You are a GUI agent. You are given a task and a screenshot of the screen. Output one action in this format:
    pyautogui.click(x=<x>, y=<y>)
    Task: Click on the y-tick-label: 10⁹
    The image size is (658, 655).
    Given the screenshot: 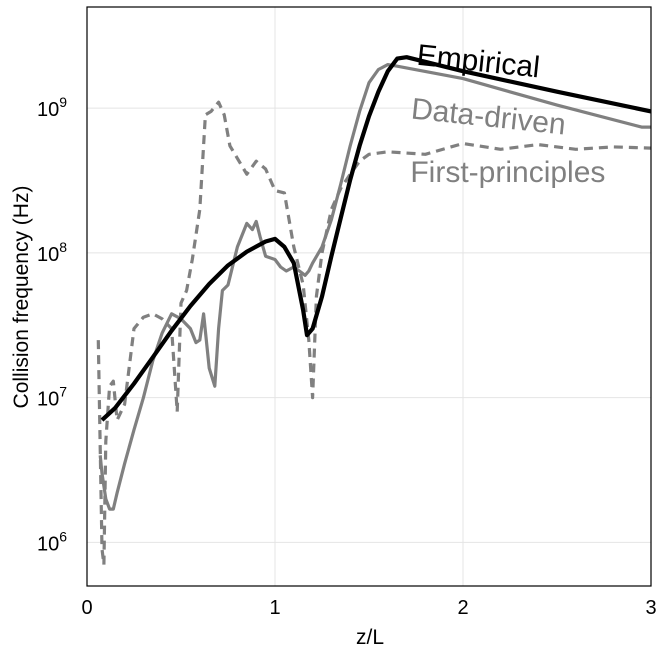 What is the action you would take?
    pyautogui.click(x=52, y=107)
    